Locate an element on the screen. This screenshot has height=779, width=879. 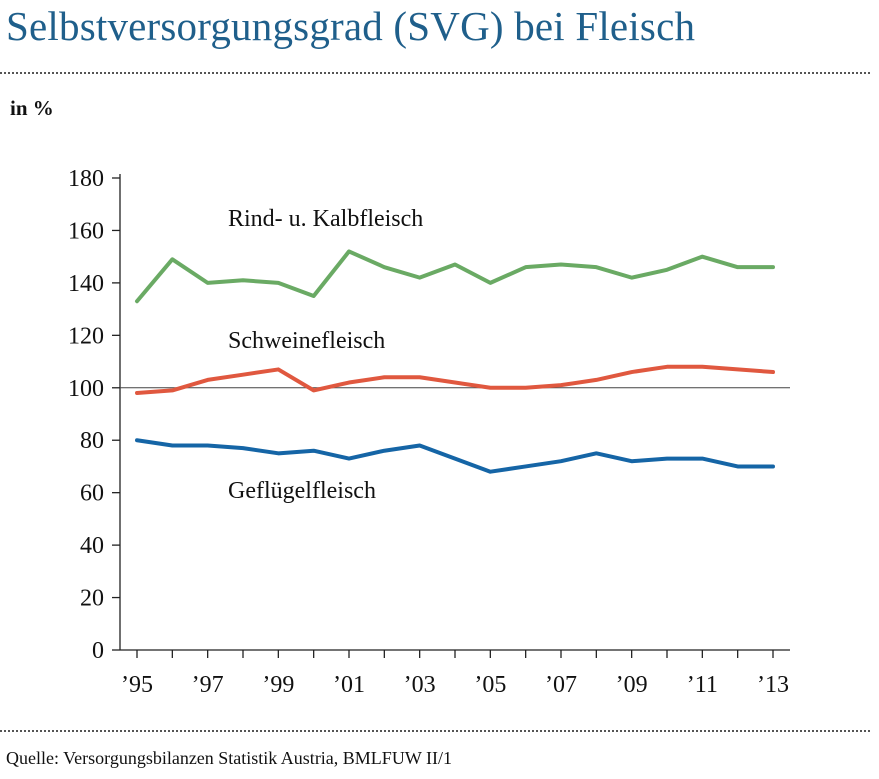
y-tick-label: 100 is located at coordinates (86, 389).